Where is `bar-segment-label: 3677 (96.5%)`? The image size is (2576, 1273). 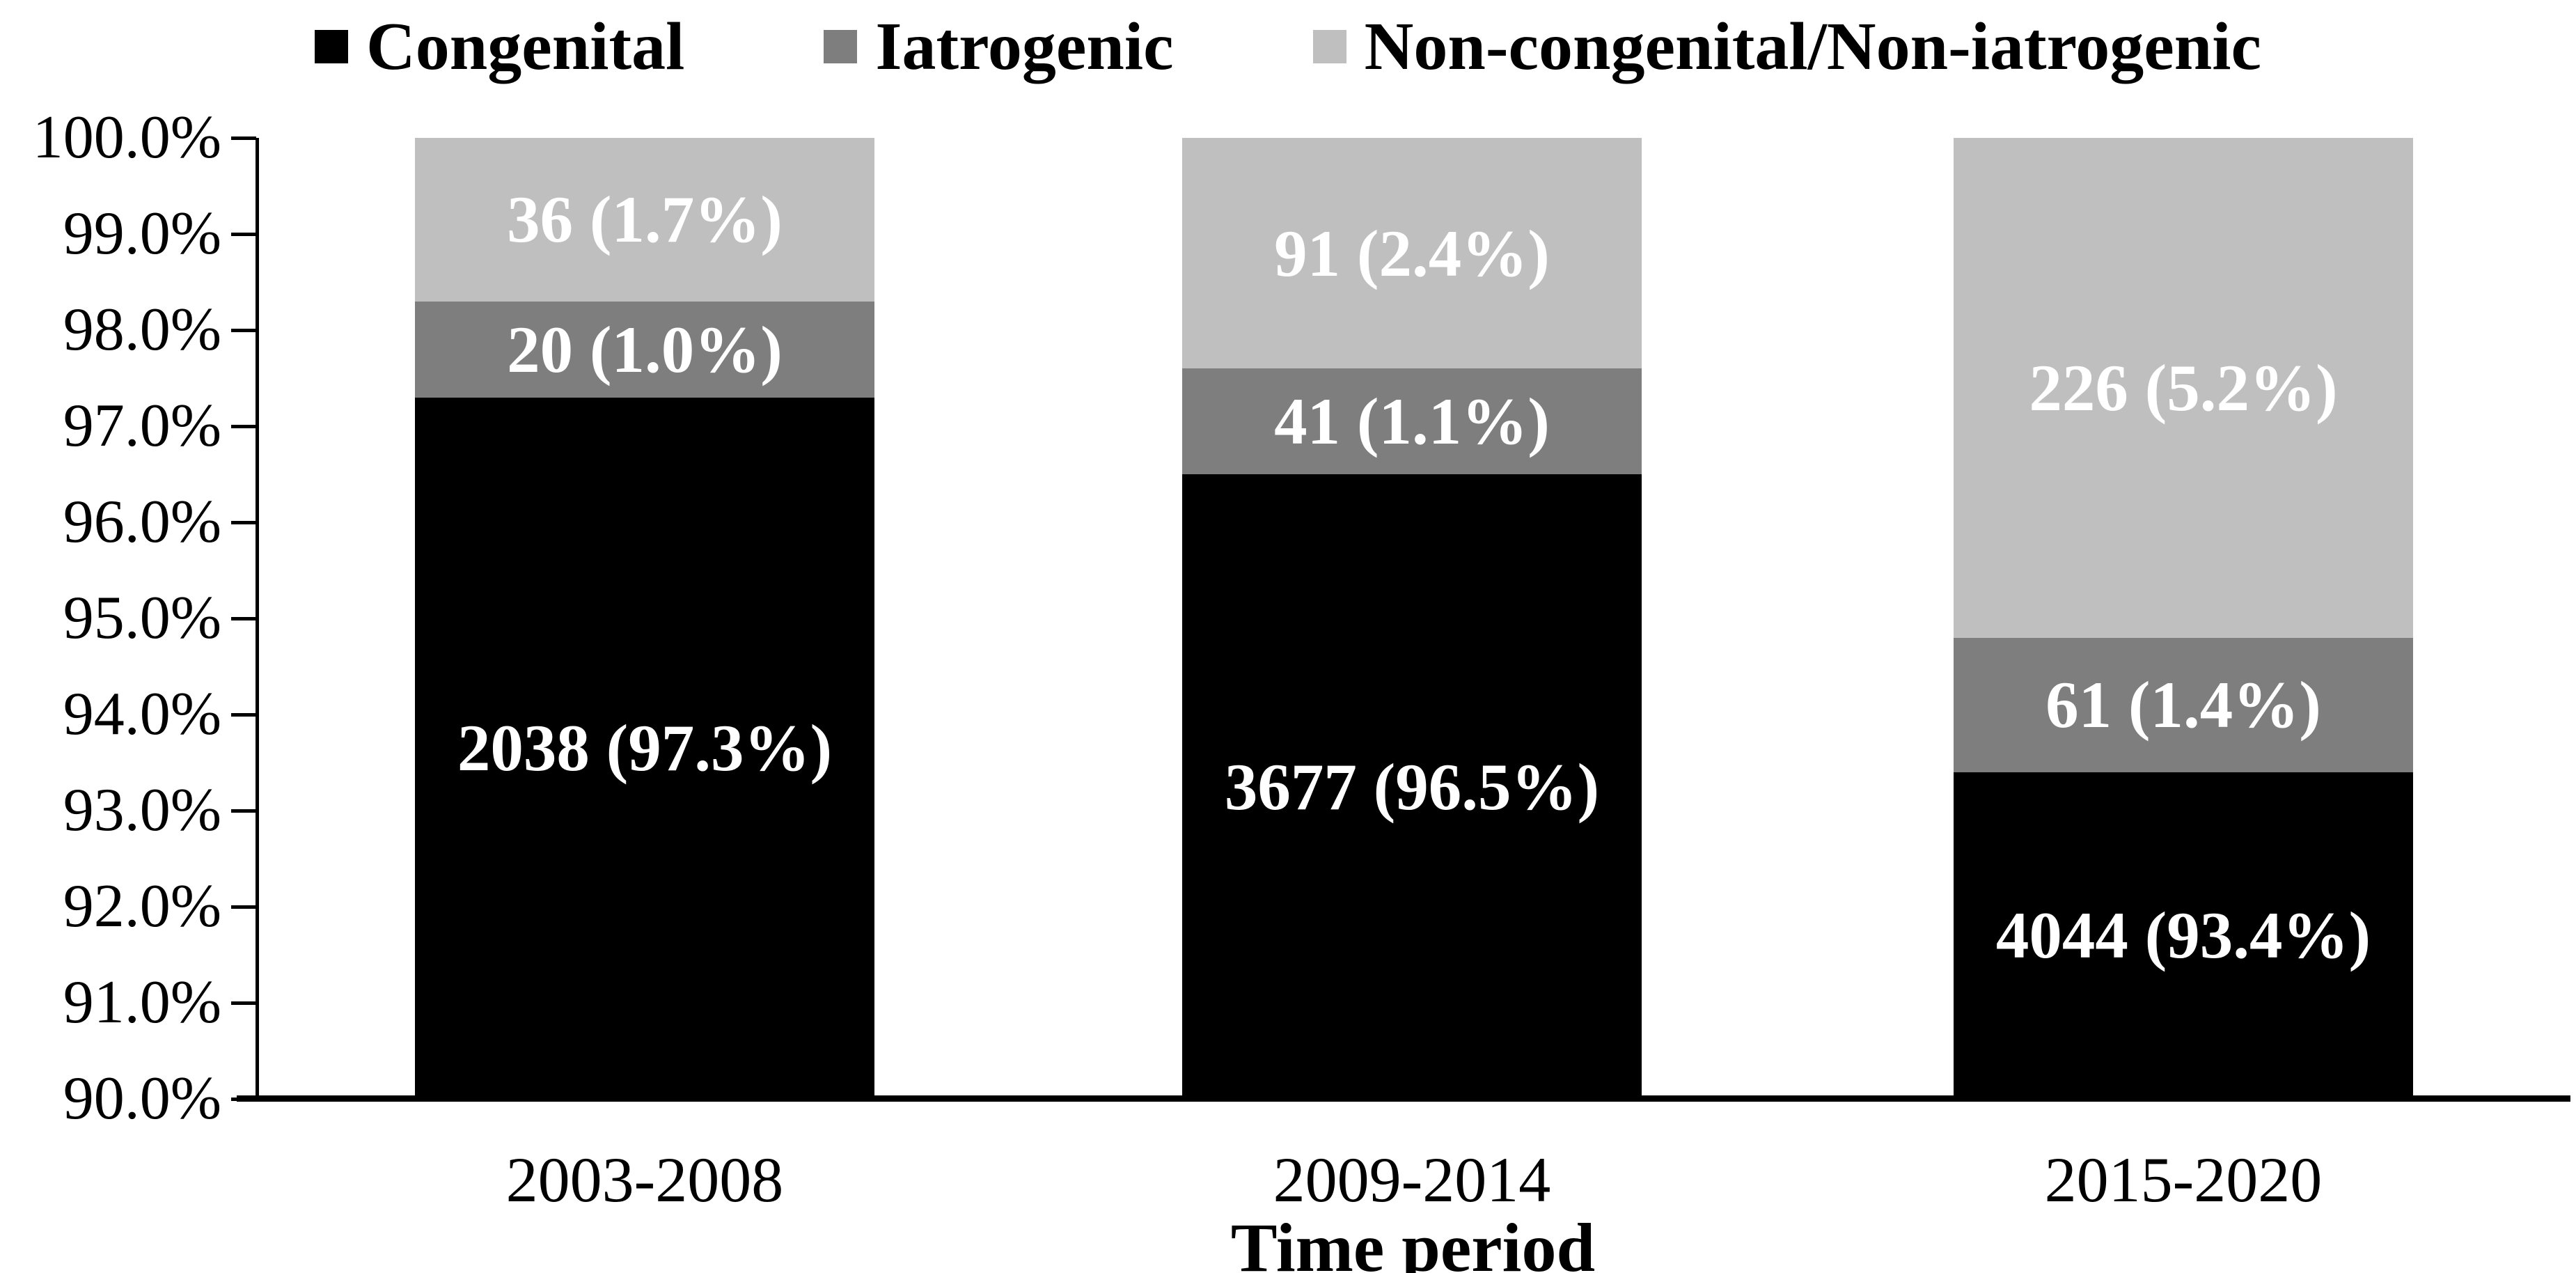
bar-segment-label: 3677 (96.5%) is located at coordinates (1412, 787).